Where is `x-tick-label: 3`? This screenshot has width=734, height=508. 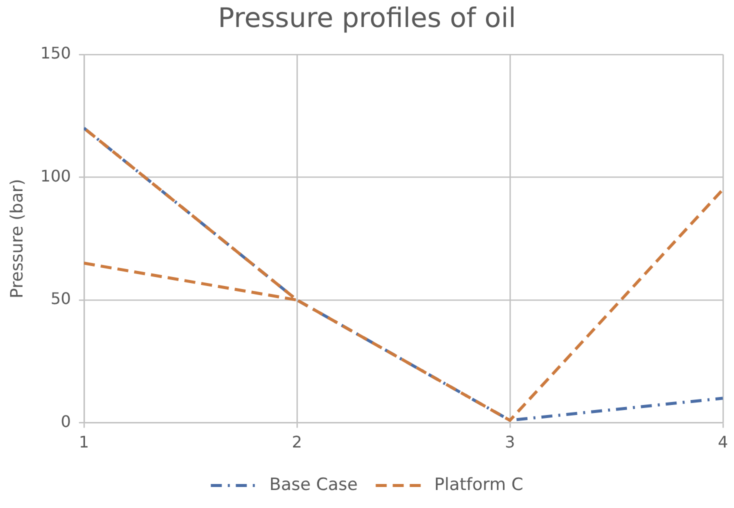
x-tick-label: 3 is located at coordinates (510, 442).